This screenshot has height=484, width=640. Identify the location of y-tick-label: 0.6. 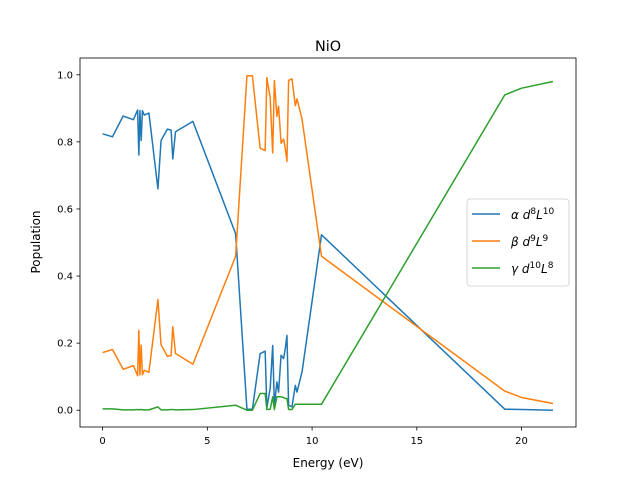
(65, 209).